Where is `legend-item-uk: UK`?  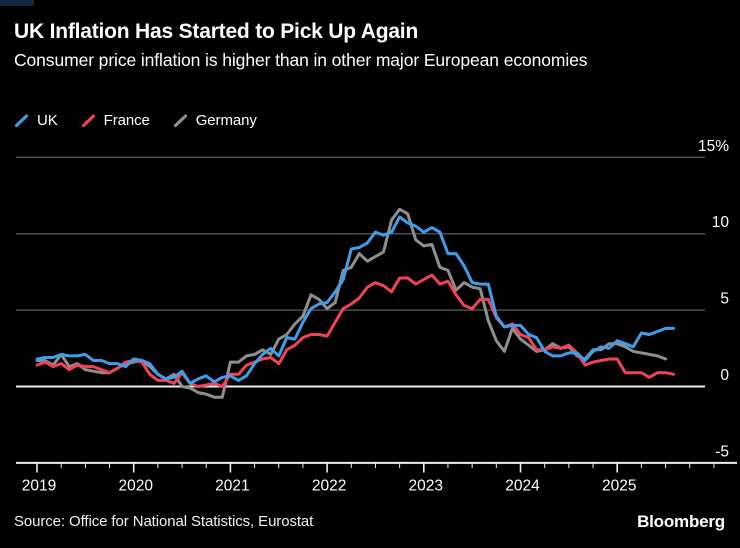 legend-item-uk: UK is located at coordinates (35, 120).